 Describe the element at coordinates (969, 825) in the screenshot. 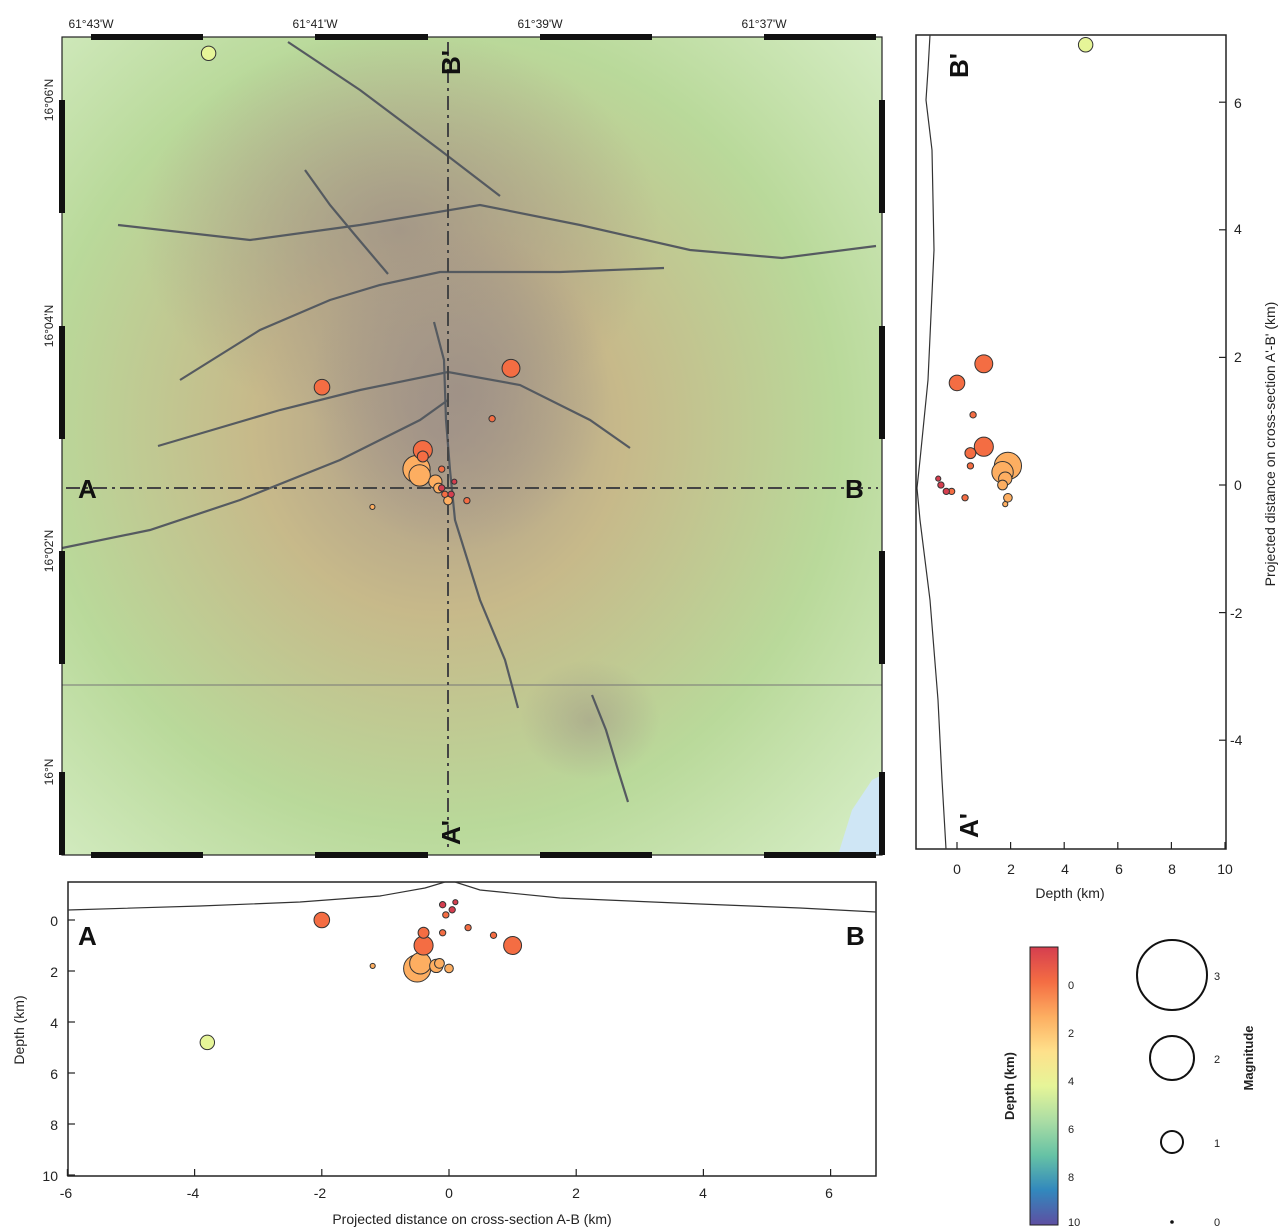

I see `section-abp-label-a-prime: A'` at that location.